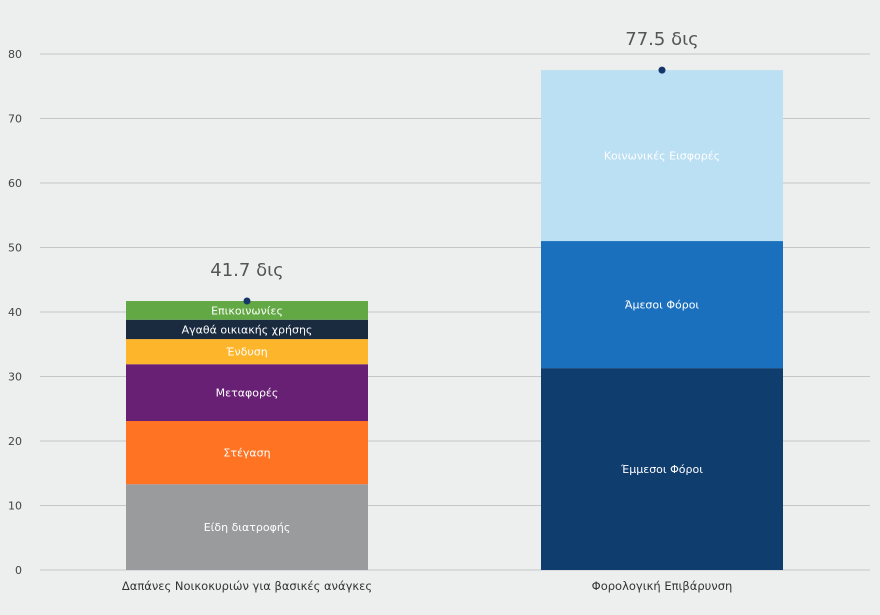  I want to click on total-label: 41.7 δις, so click(246, 270).